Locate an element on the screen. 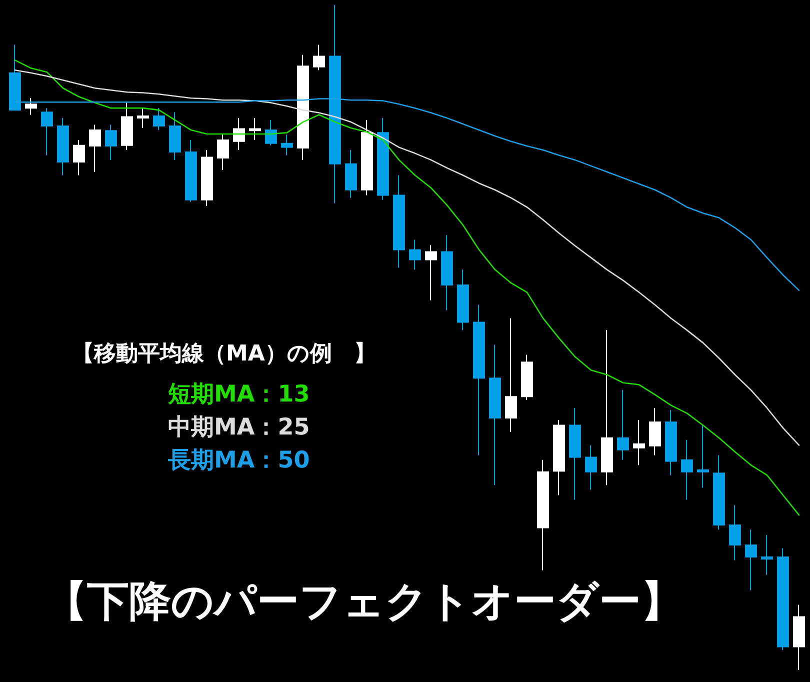 Image resolution: width=810 pixels, height=682 pixels. text: 中期MA：25 is located at coordinates (239, 427).